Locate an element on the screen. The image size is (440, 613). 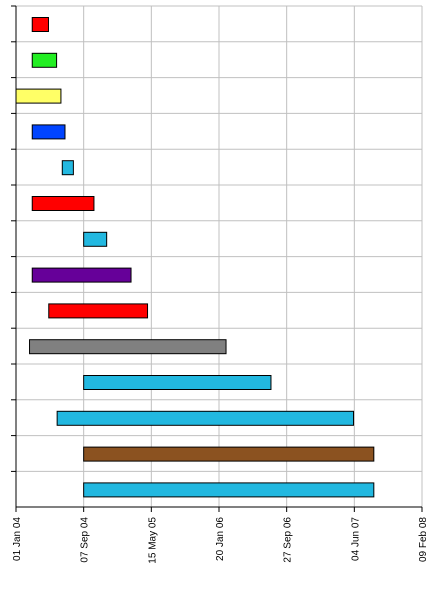
x-tick-label: 07 Sep 04 is located at coordinates (85, 540).